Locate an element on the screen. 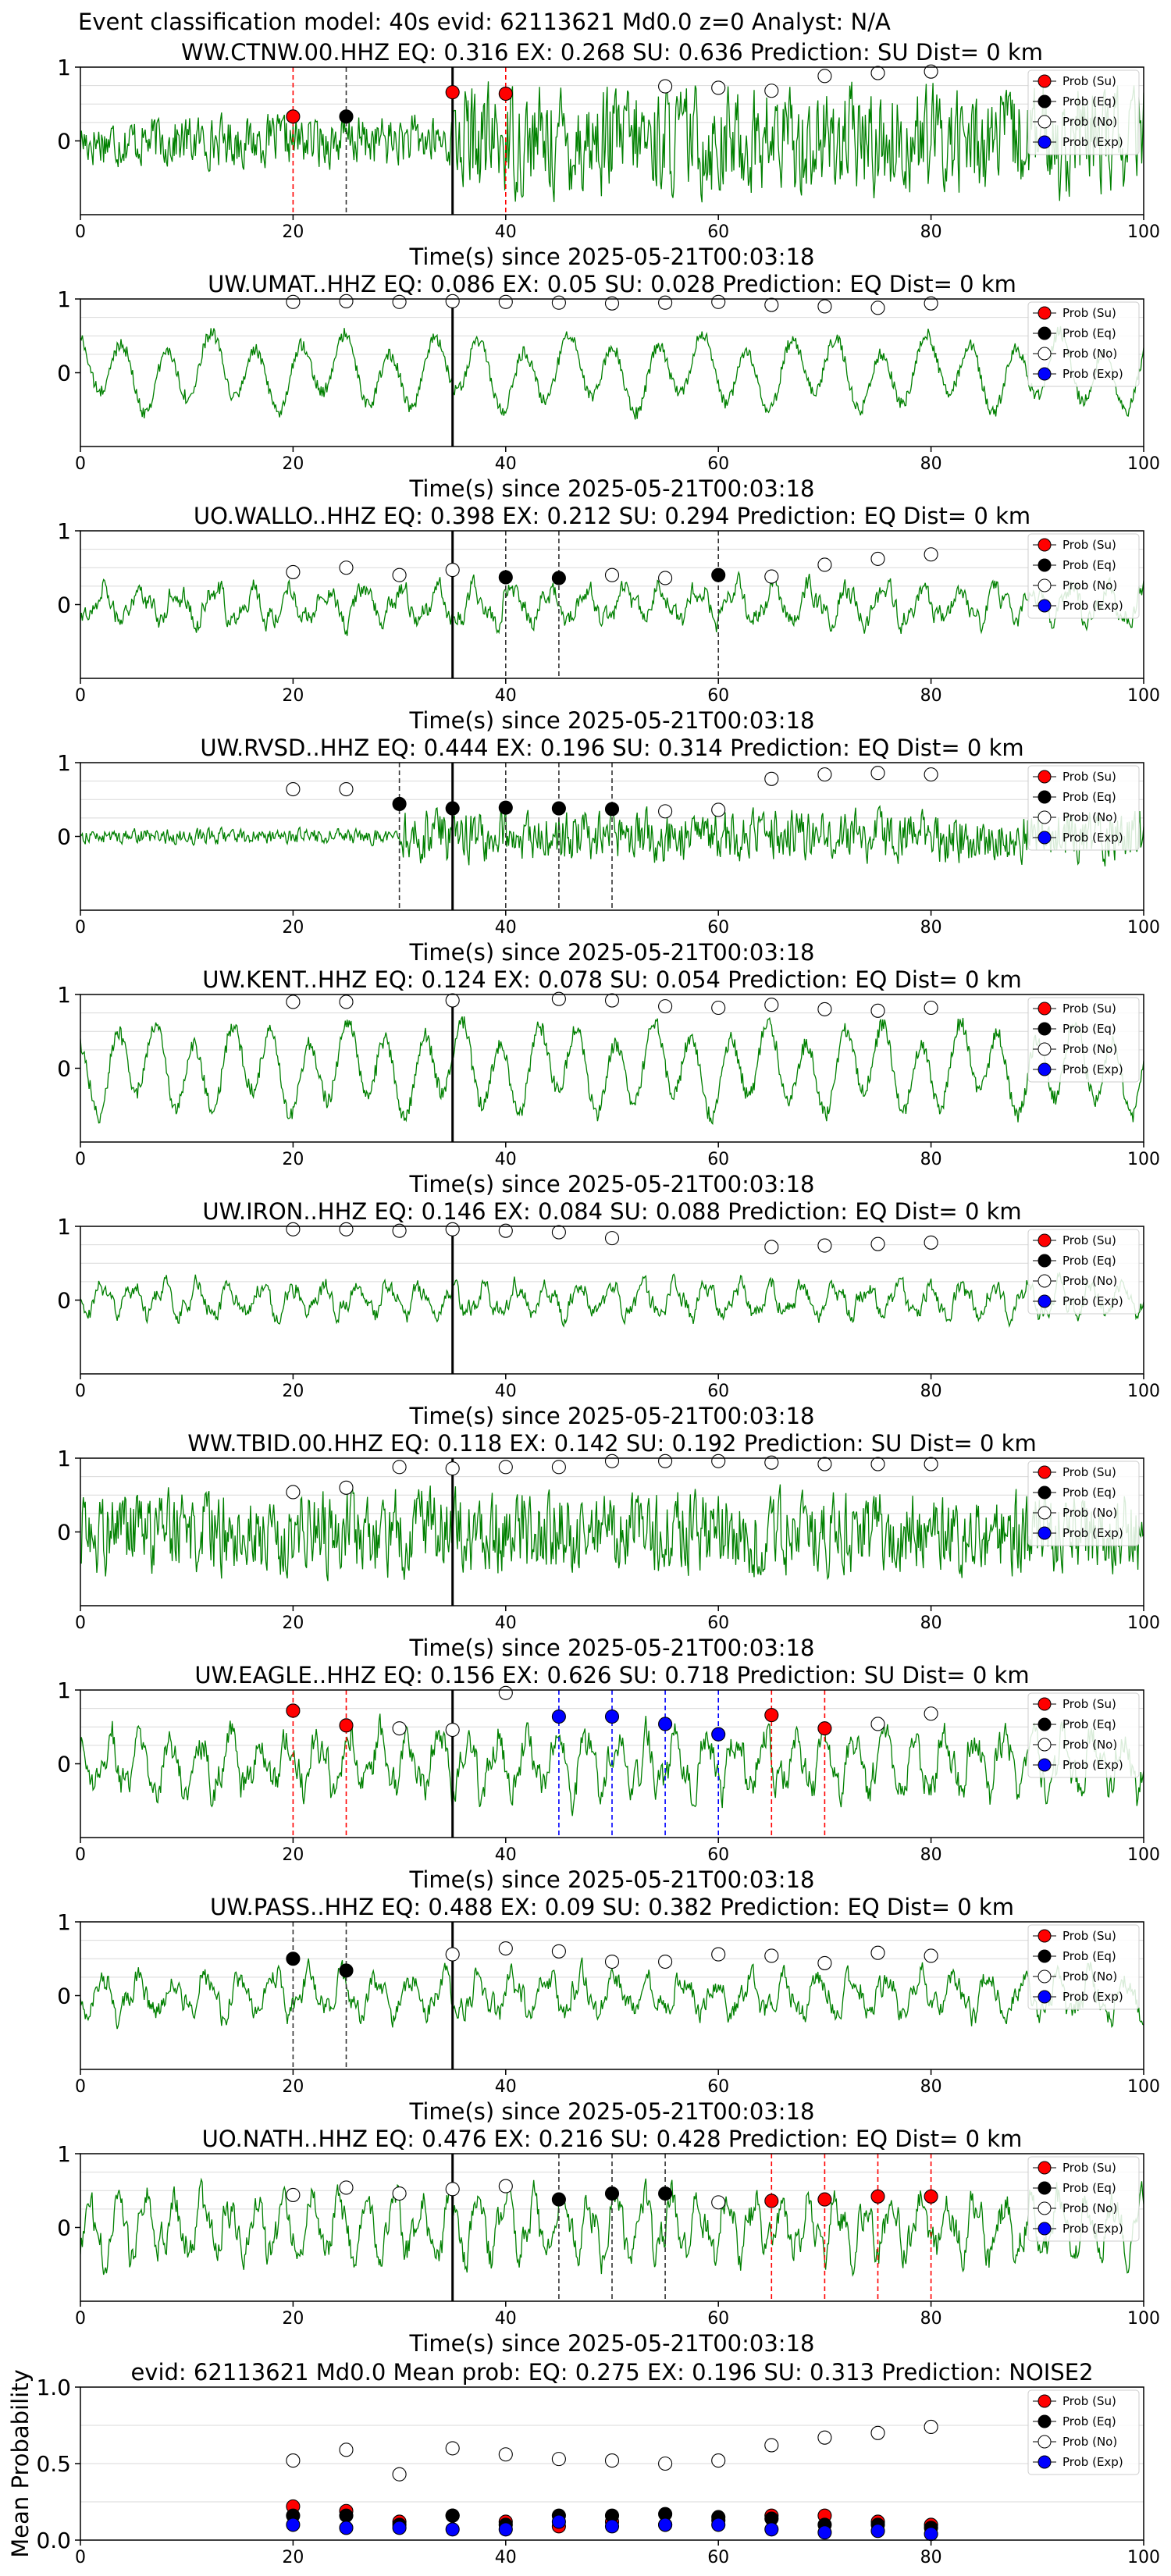 This screenshot has width=1171, height=2576. y-tick-label: 0.0 is located at coordinates (54, 2540).